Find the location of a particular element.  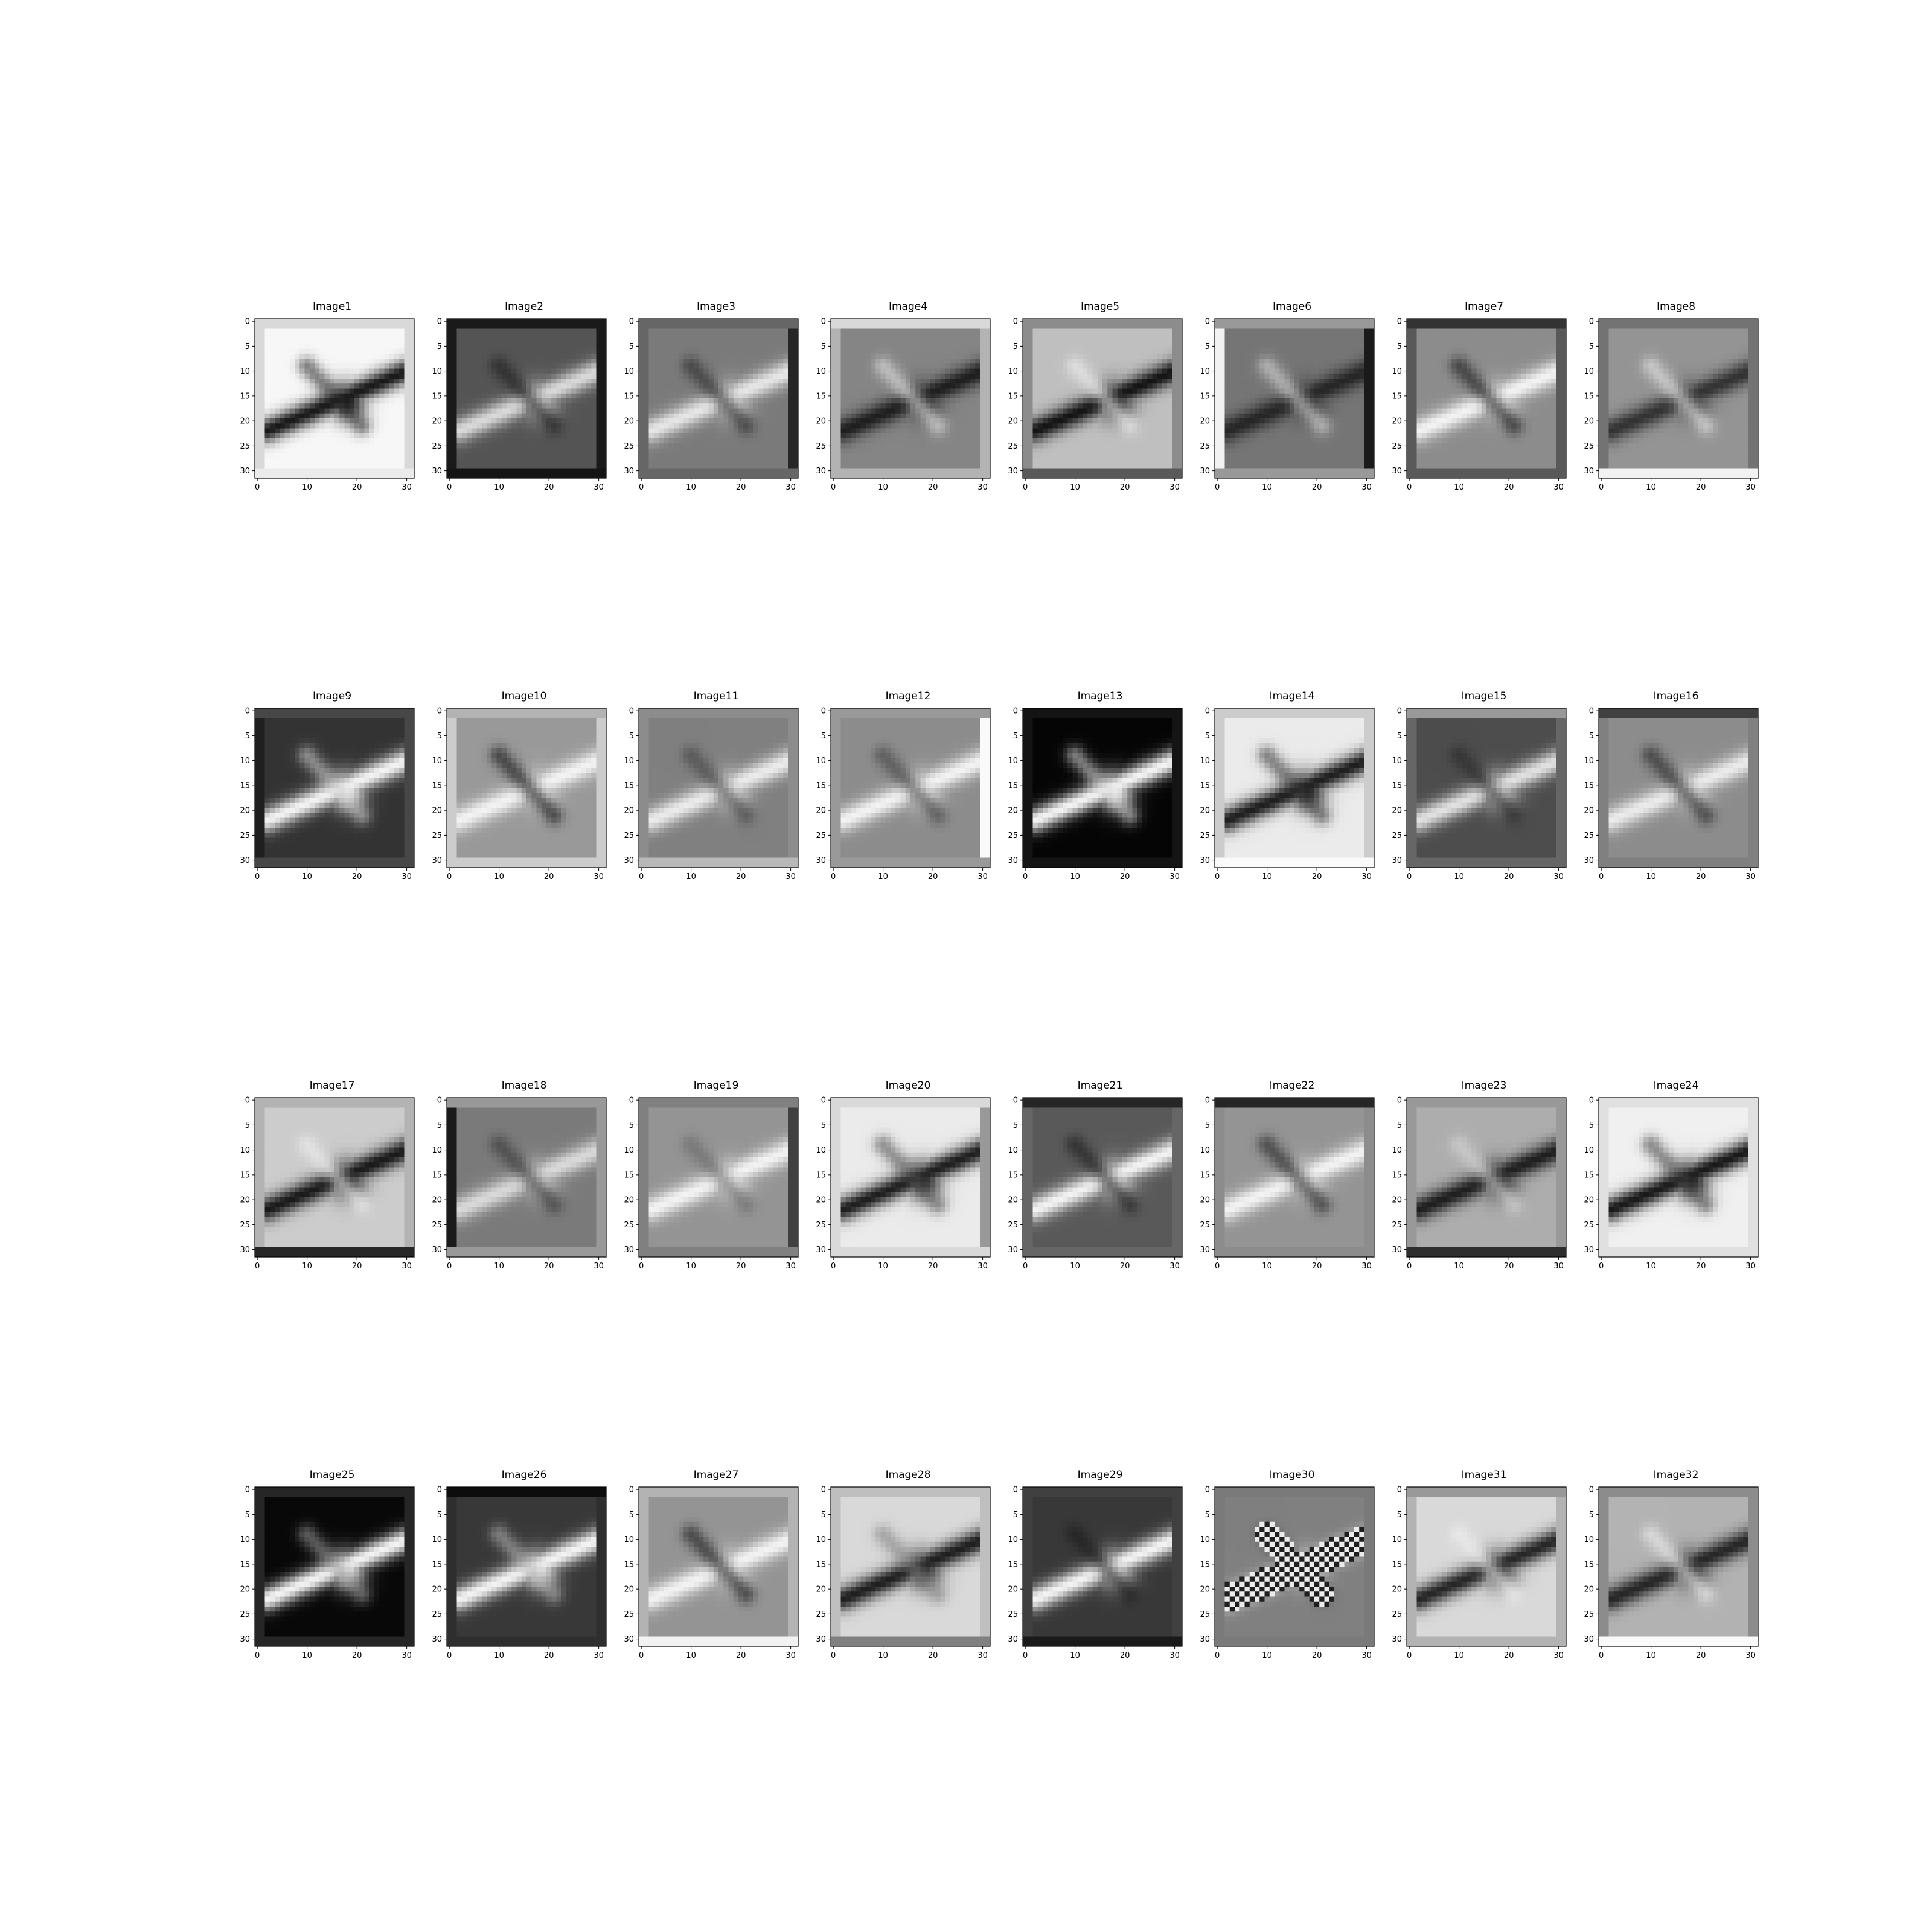

y-tick-label: 0 is located at coordinates (824, 323).